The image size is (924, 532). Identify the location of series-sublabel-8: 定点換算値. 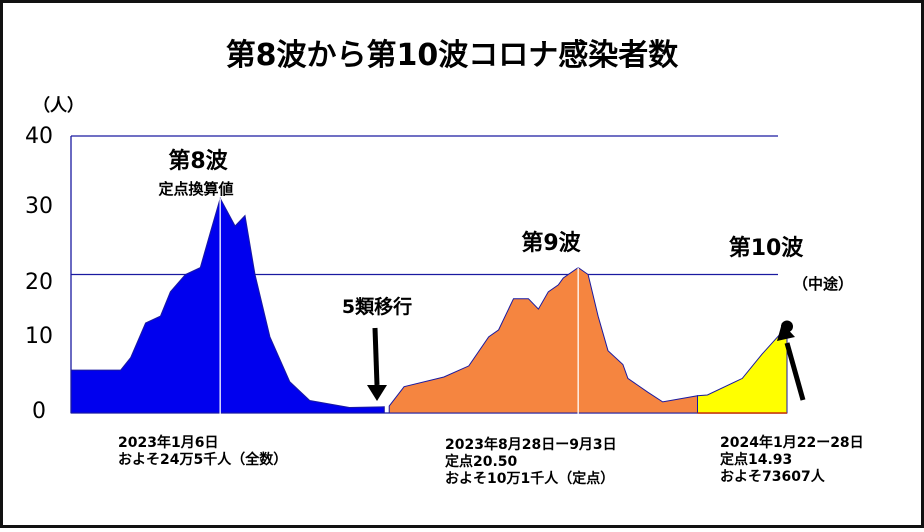
(195, 189).